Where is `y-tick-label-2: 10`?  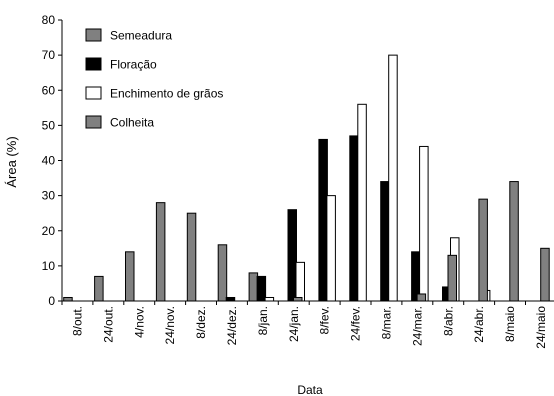 y-tick-label-2: 10 is located at coordinates (49, 266).